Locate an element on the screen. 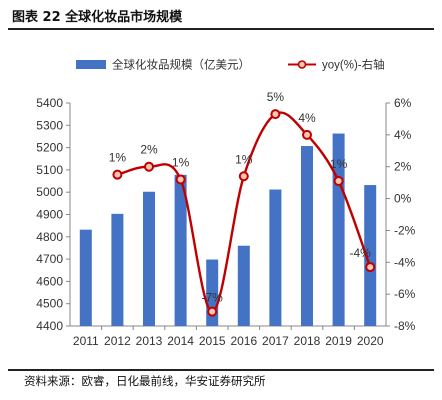 The width and height of the screenshot is (442, 400). source-divider is located at coordinates (221, 370).